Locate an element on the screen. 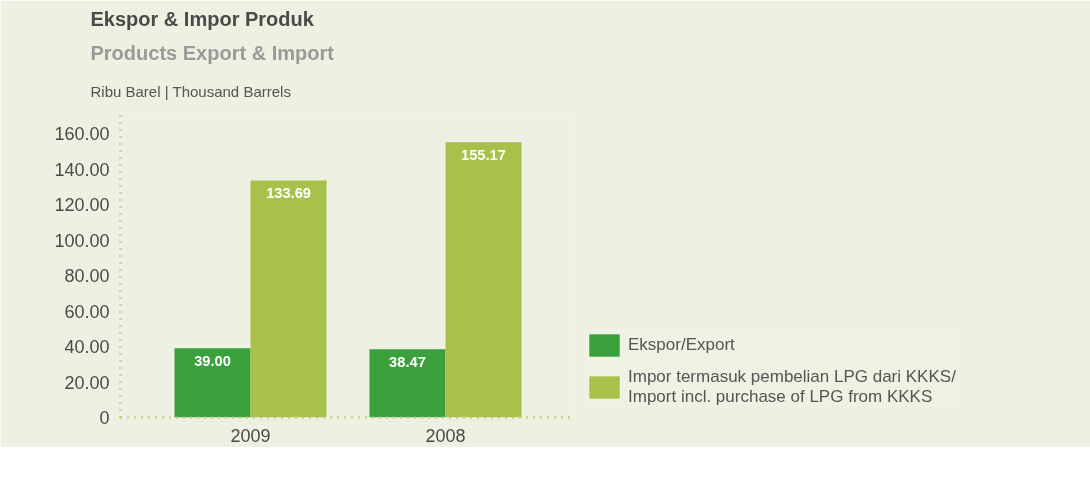 Image resolution: width=1090 pixels, height=490 pixels. legend-label: Impor termasuk pembelian LPG dari KKKS/ Import incl. purchase of LPG from KKKS is located at coordinates (792, 387).